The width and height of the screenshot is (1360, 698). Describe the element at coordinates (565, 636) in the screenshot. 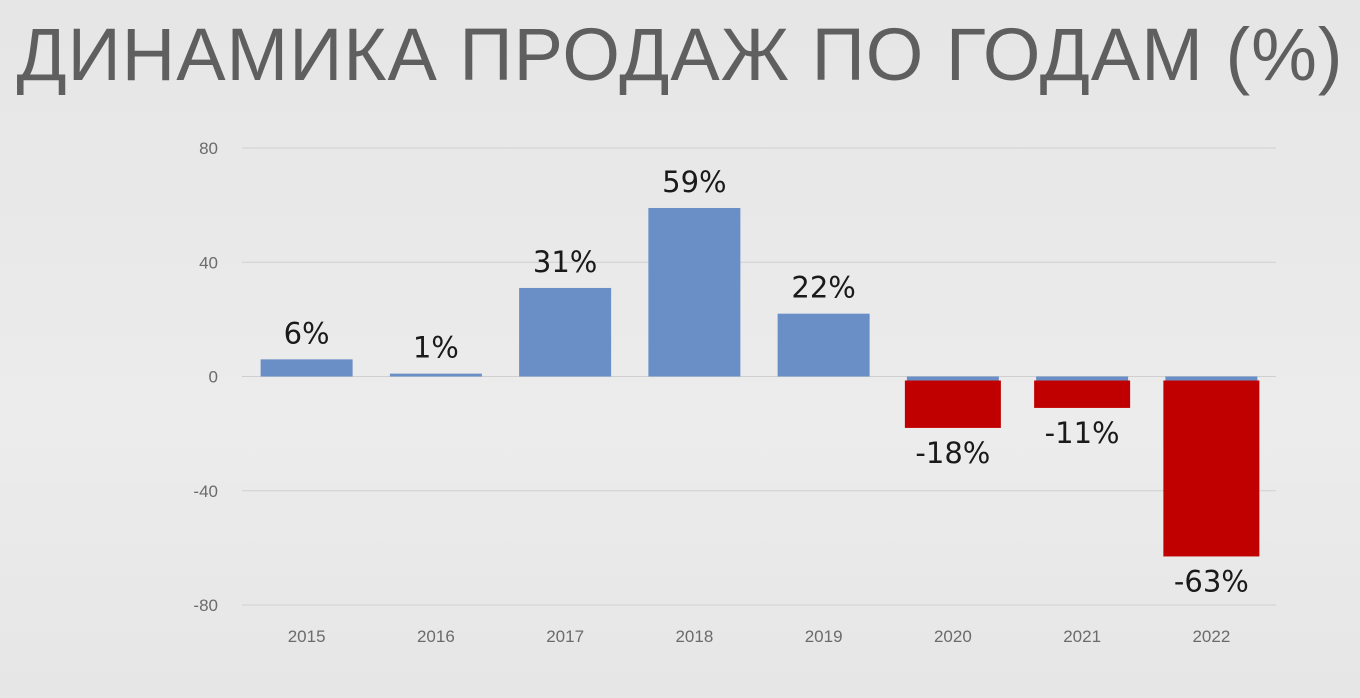

I see `x-tick-label: 2017` at that location.